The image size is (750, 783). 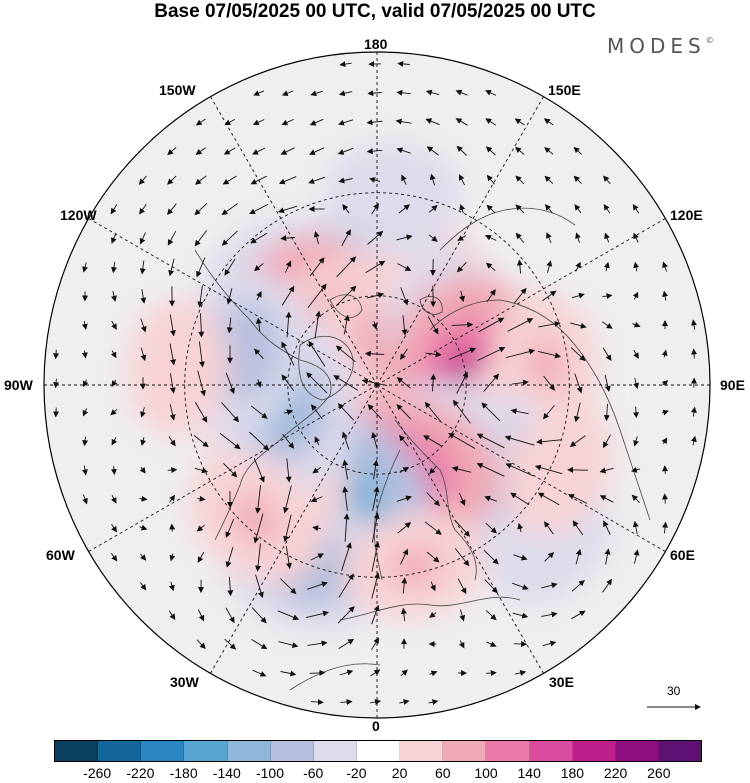 What do you see at coordinates (376, 44) in the screenshot?
I see `lon-label-180: 180` at bounding box center [376, 44].